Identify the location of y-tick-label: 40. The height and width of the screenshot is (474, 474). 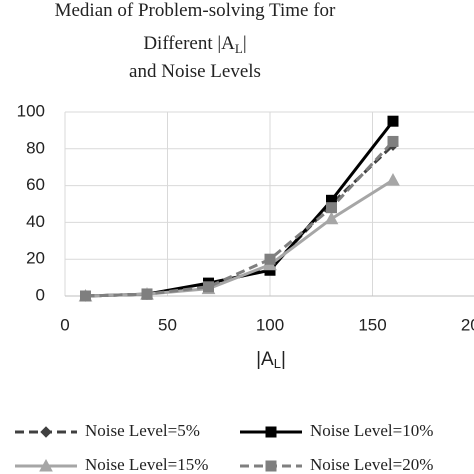
(35, 221).